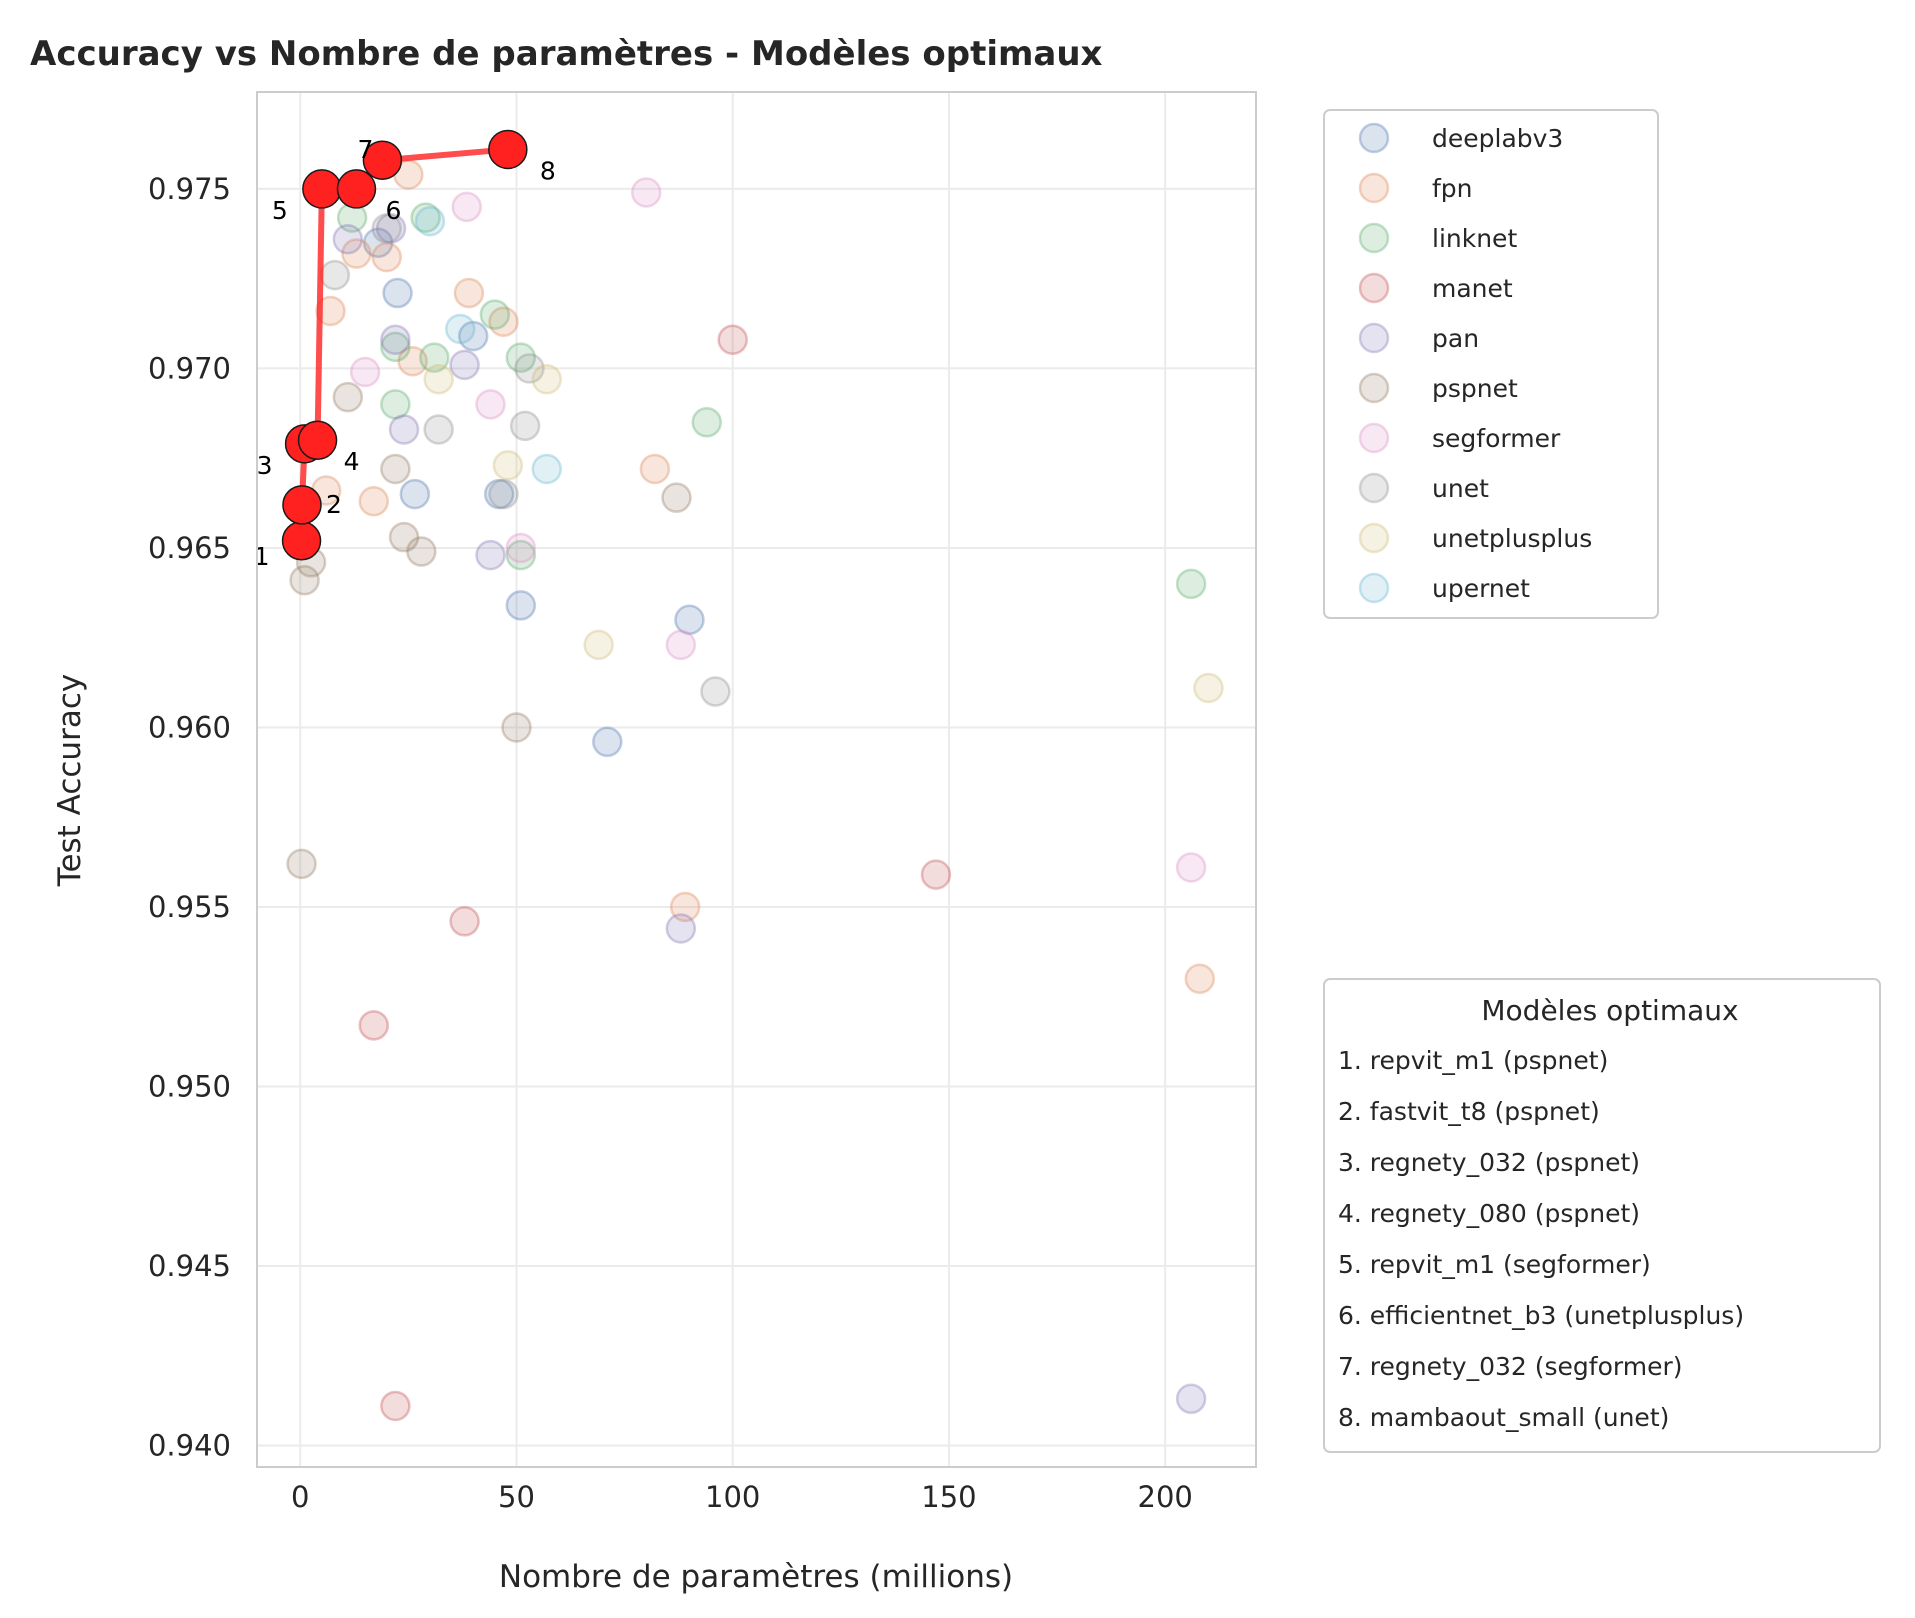 This screenshot has width=1915, height=1618. I want to click on pareto-label-7: 7, so click(365, 149).